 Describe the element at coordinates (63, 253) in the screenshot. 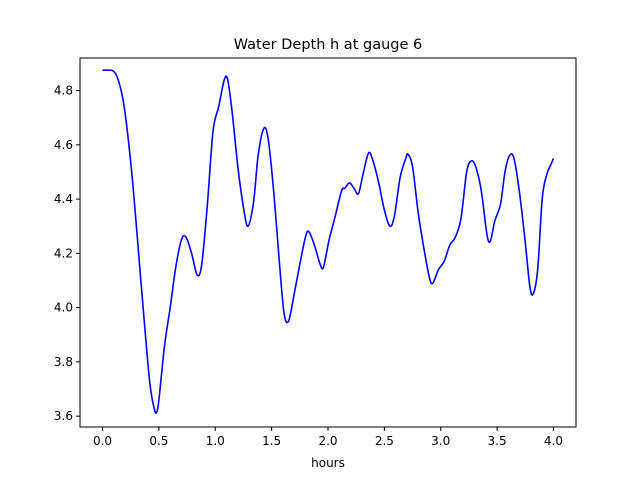

I see `y-tick-label: 4.2` at that location.